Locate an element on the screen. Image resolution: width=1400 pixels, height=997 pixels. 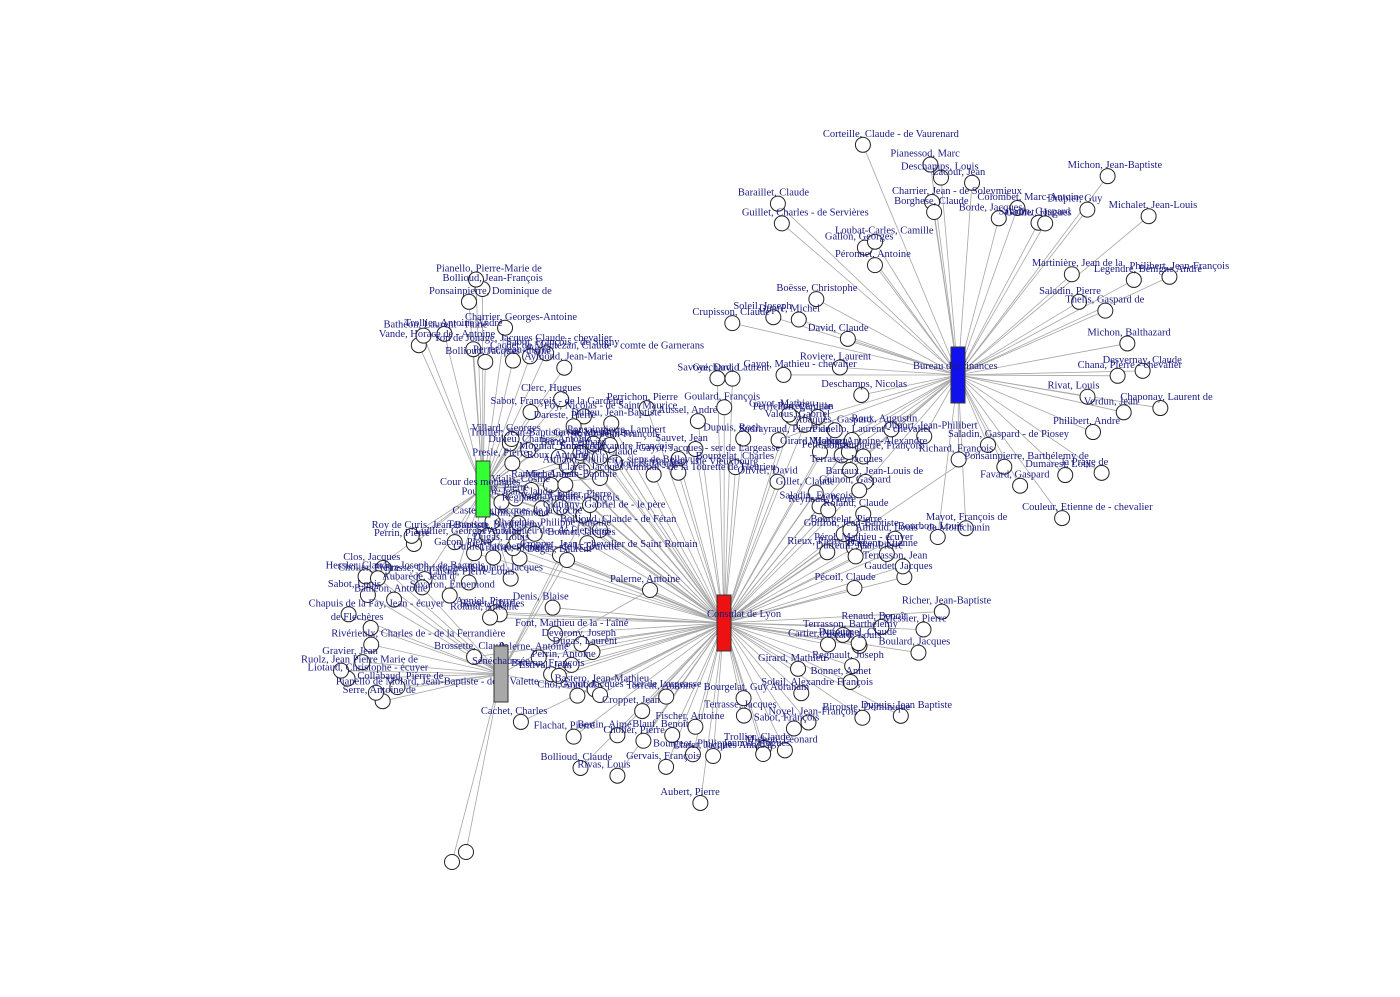
person-label-cons-77: Perrichon, Camille is located at coordinates (793, 407).